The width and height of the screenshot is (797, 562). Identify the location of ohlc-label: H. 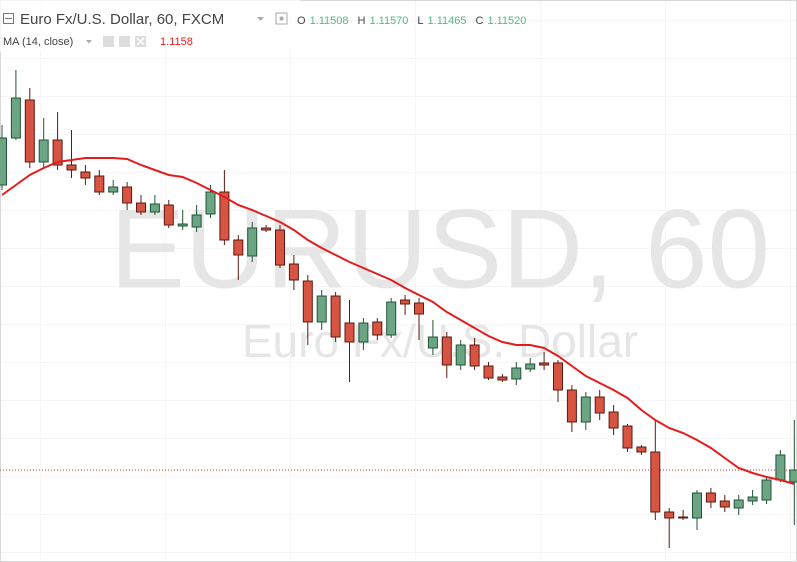
(362, 21).